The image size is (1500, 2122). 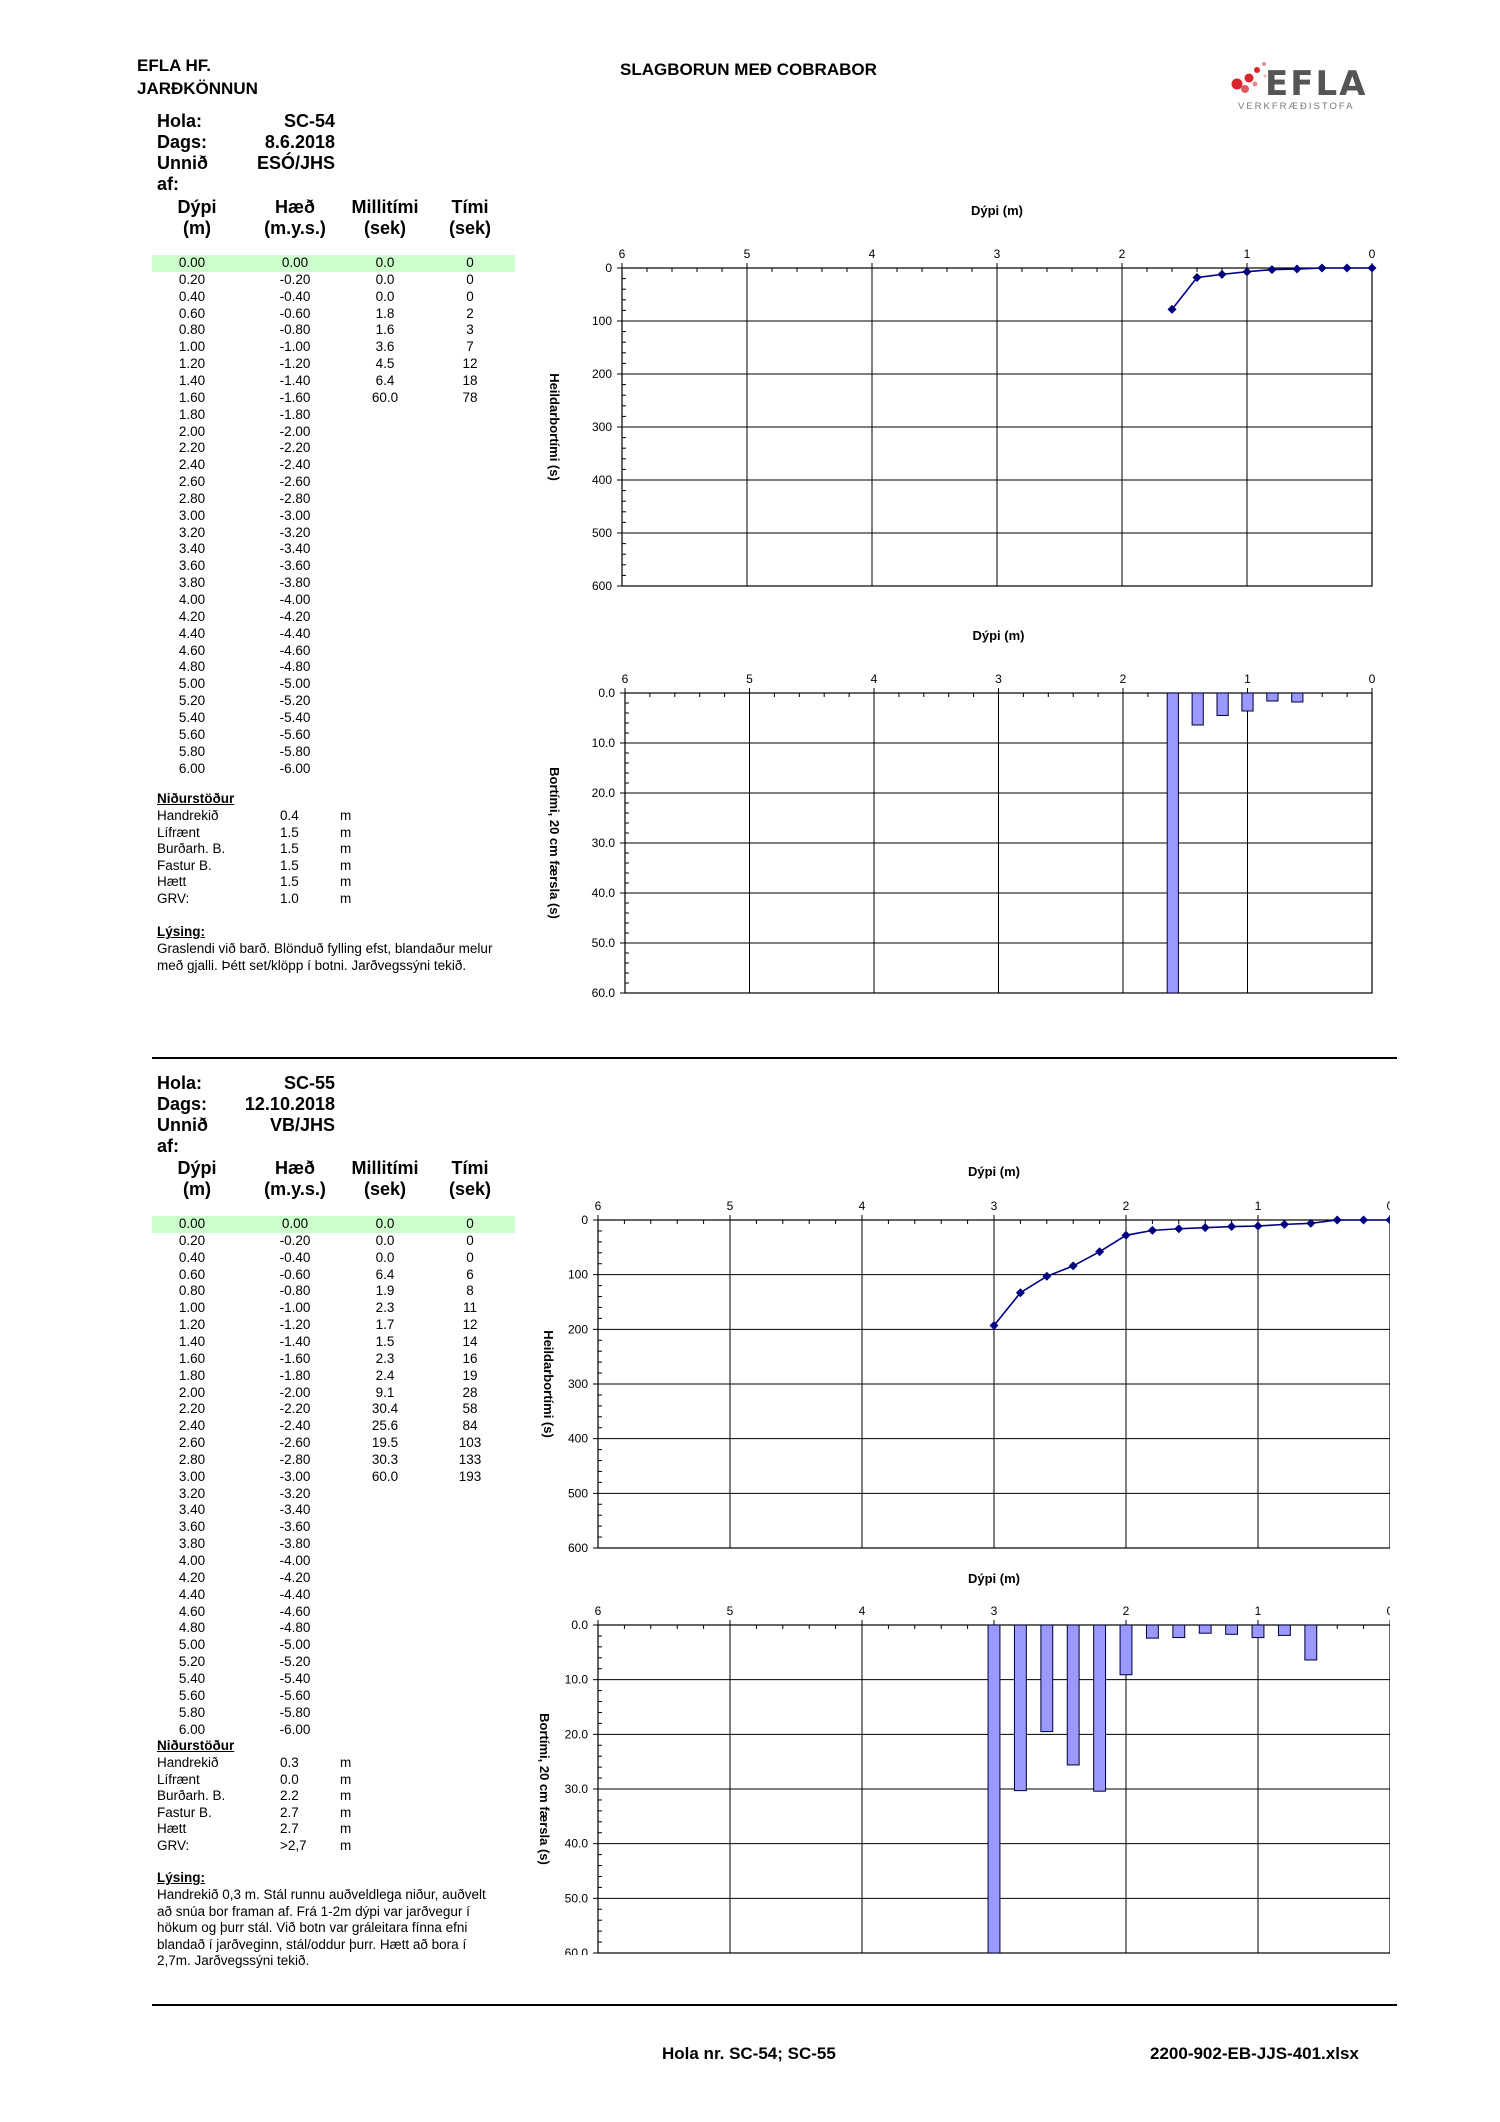 I want to click on table-cell: 1.6, so click(x=385, y=330).